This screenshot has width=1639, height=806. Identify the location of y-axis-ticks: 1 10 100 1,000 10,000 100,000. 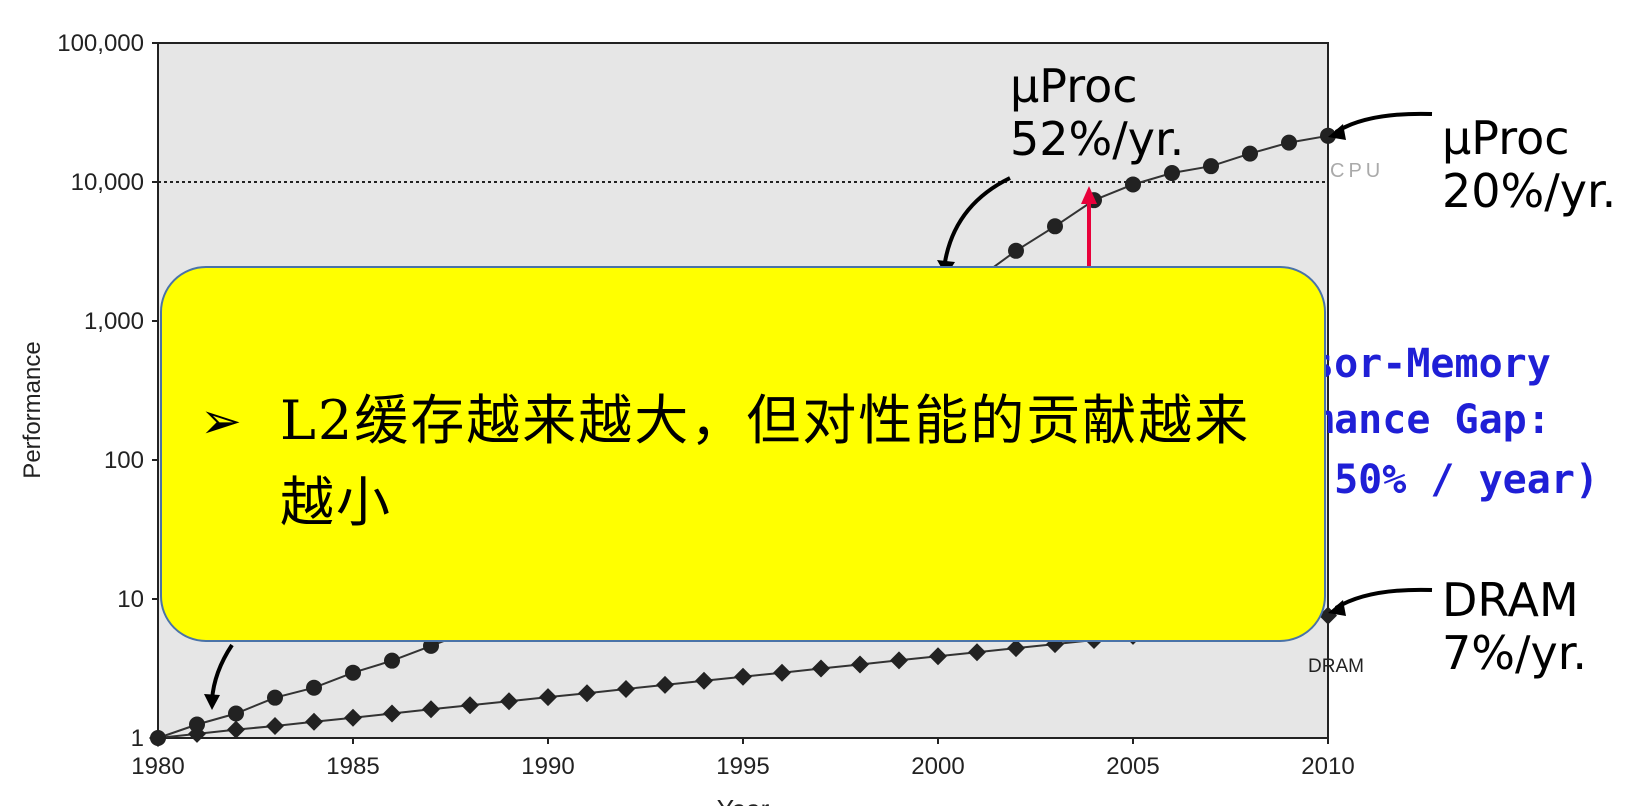
(107, 391).